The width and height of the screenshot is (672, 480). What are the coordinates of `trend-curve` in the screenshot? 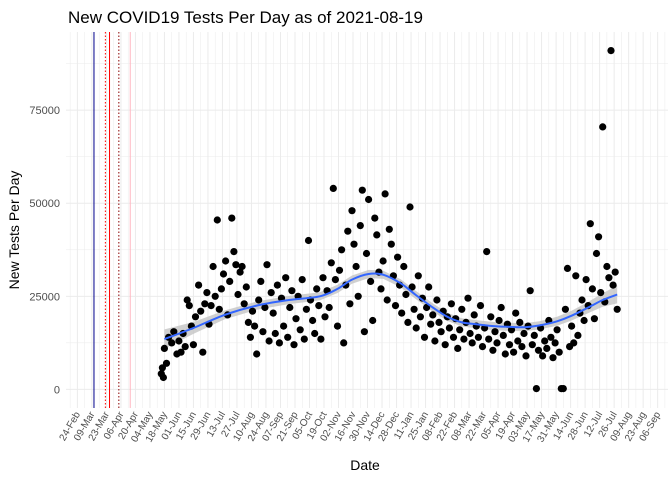 It's located at (391, 306).